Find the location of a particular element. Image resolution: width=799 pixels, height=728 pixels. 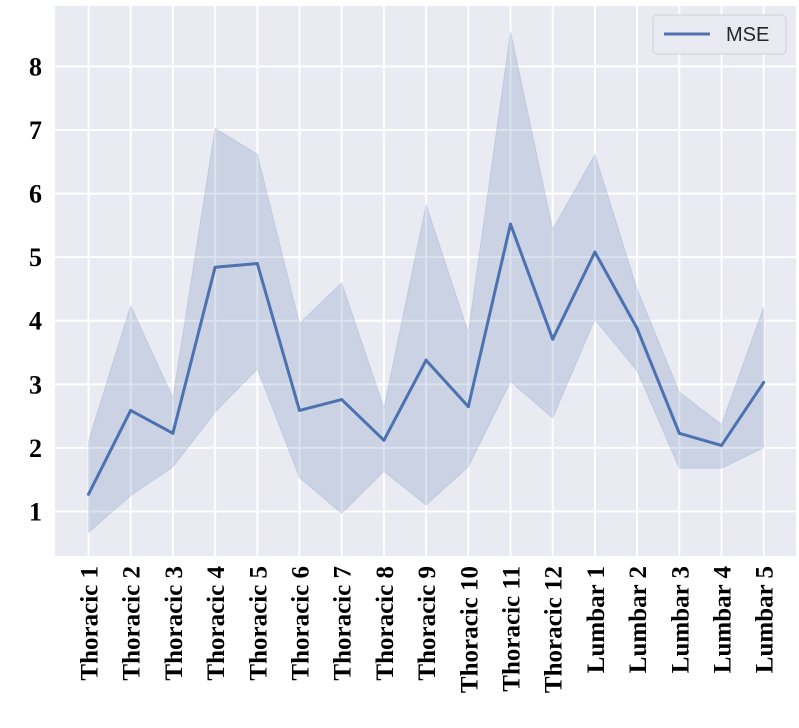

x-tick-label: Thoracic 3 is located at coordinates (174, 623).